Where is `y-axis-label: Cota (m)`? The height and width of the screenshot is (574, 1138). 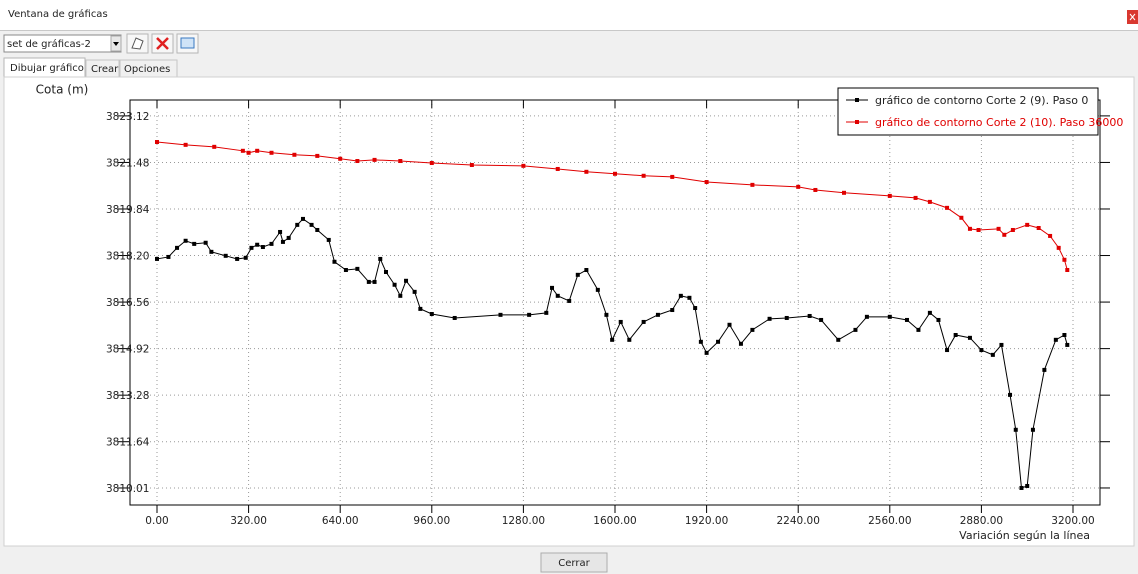 y-axis-label: Cota (m) is located at coordinates (62, 90).